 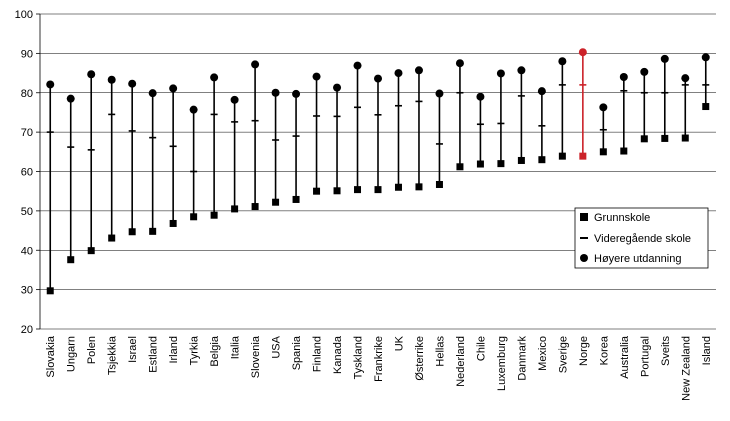 I want to click on hoyere-marker-luxemburg, so click(x=500, y=73).